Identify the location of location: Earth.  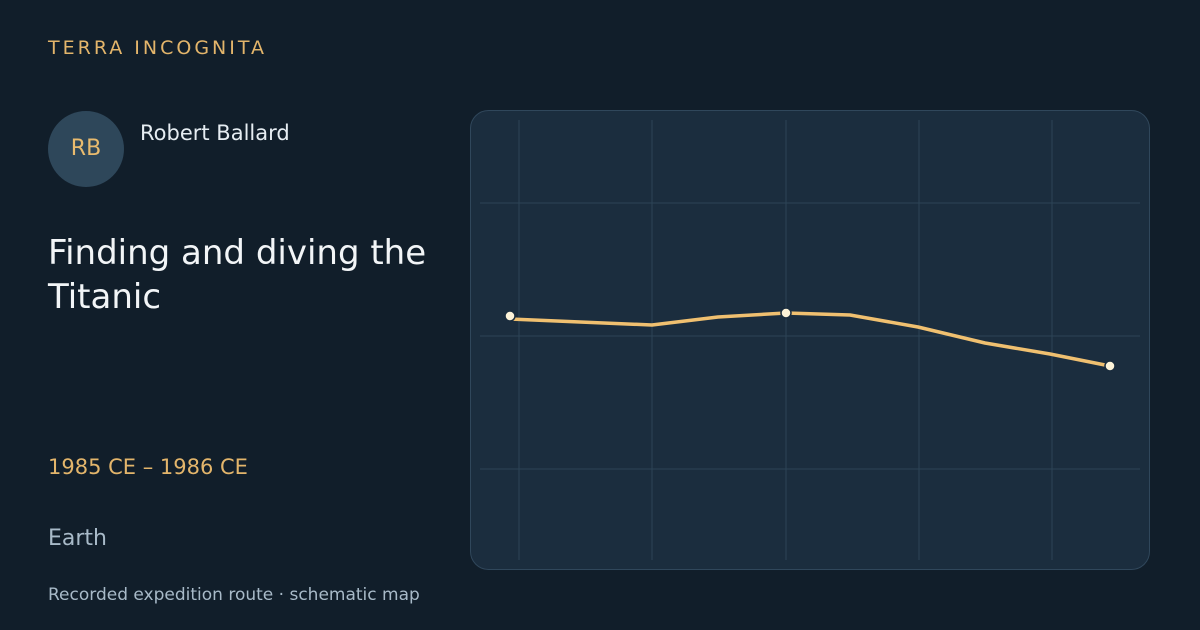
(77, 538).